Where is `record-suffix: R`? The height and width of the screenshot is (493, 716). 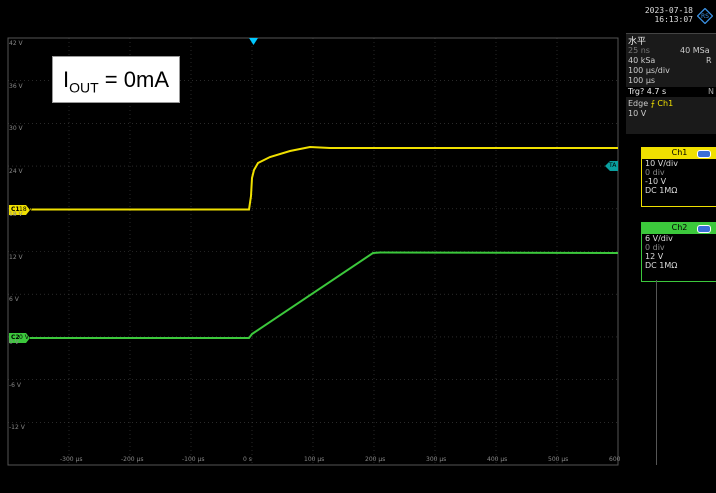
record-suffix: R is located at coordinates (709, 60).